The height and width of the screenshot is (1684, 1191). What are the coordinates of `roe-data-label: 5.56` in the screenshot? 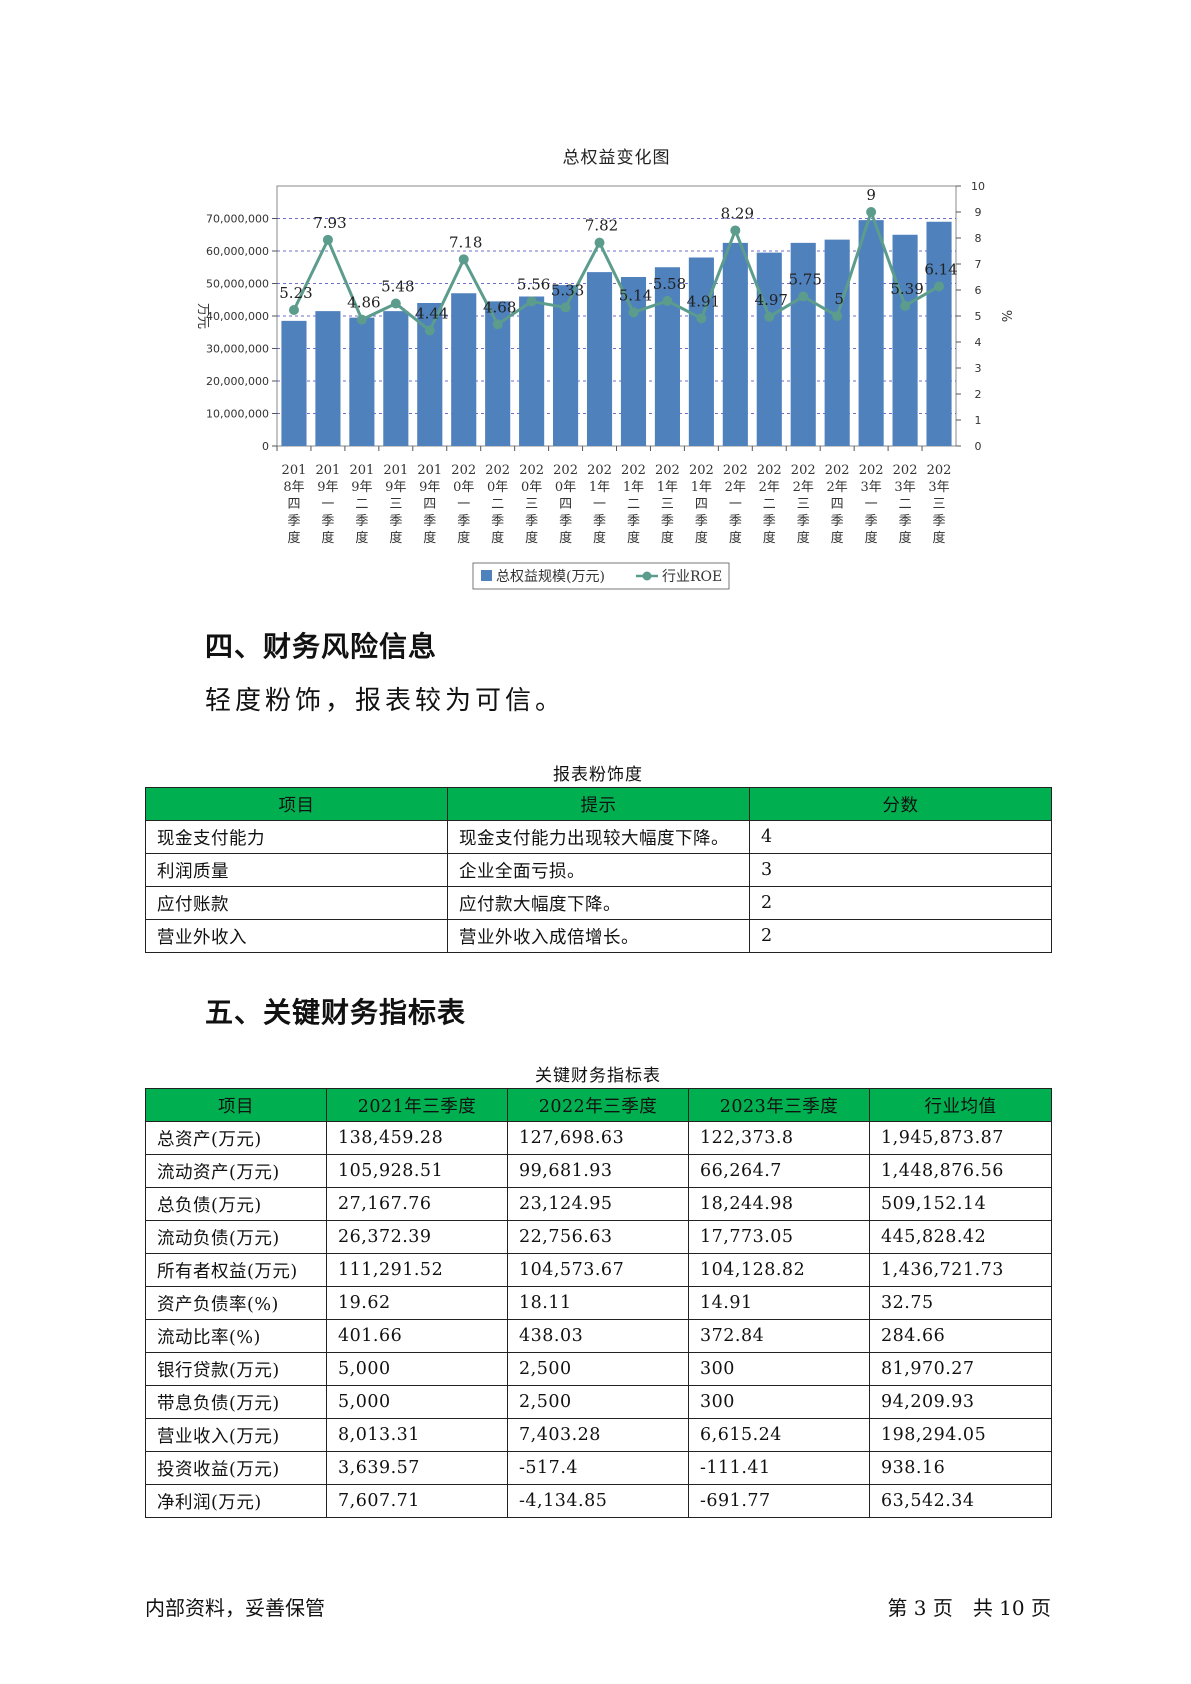 It's located at (533, 284).